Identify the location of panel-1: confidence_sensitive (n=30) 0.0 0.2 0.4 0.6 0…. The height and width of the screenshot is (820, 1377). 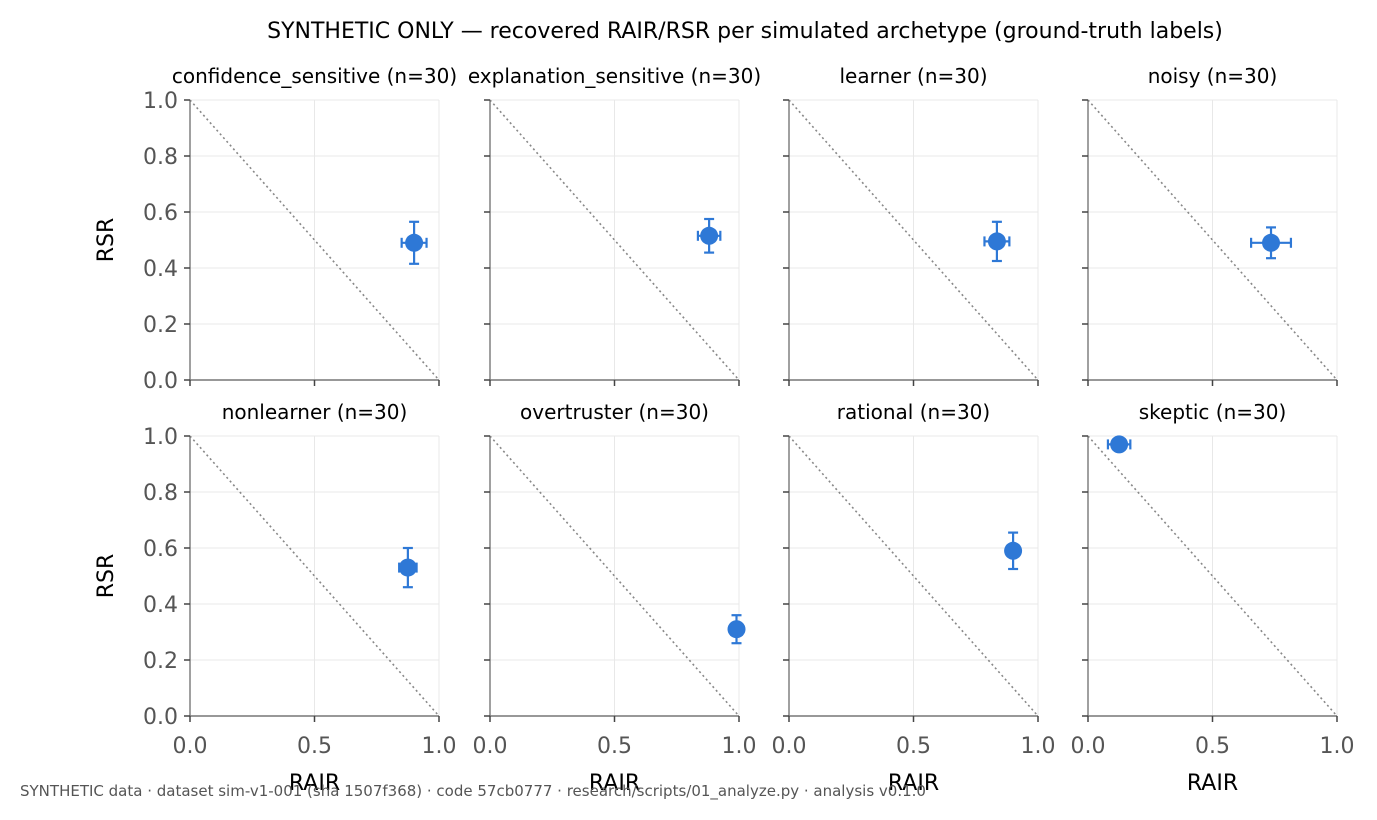
(275, 229).